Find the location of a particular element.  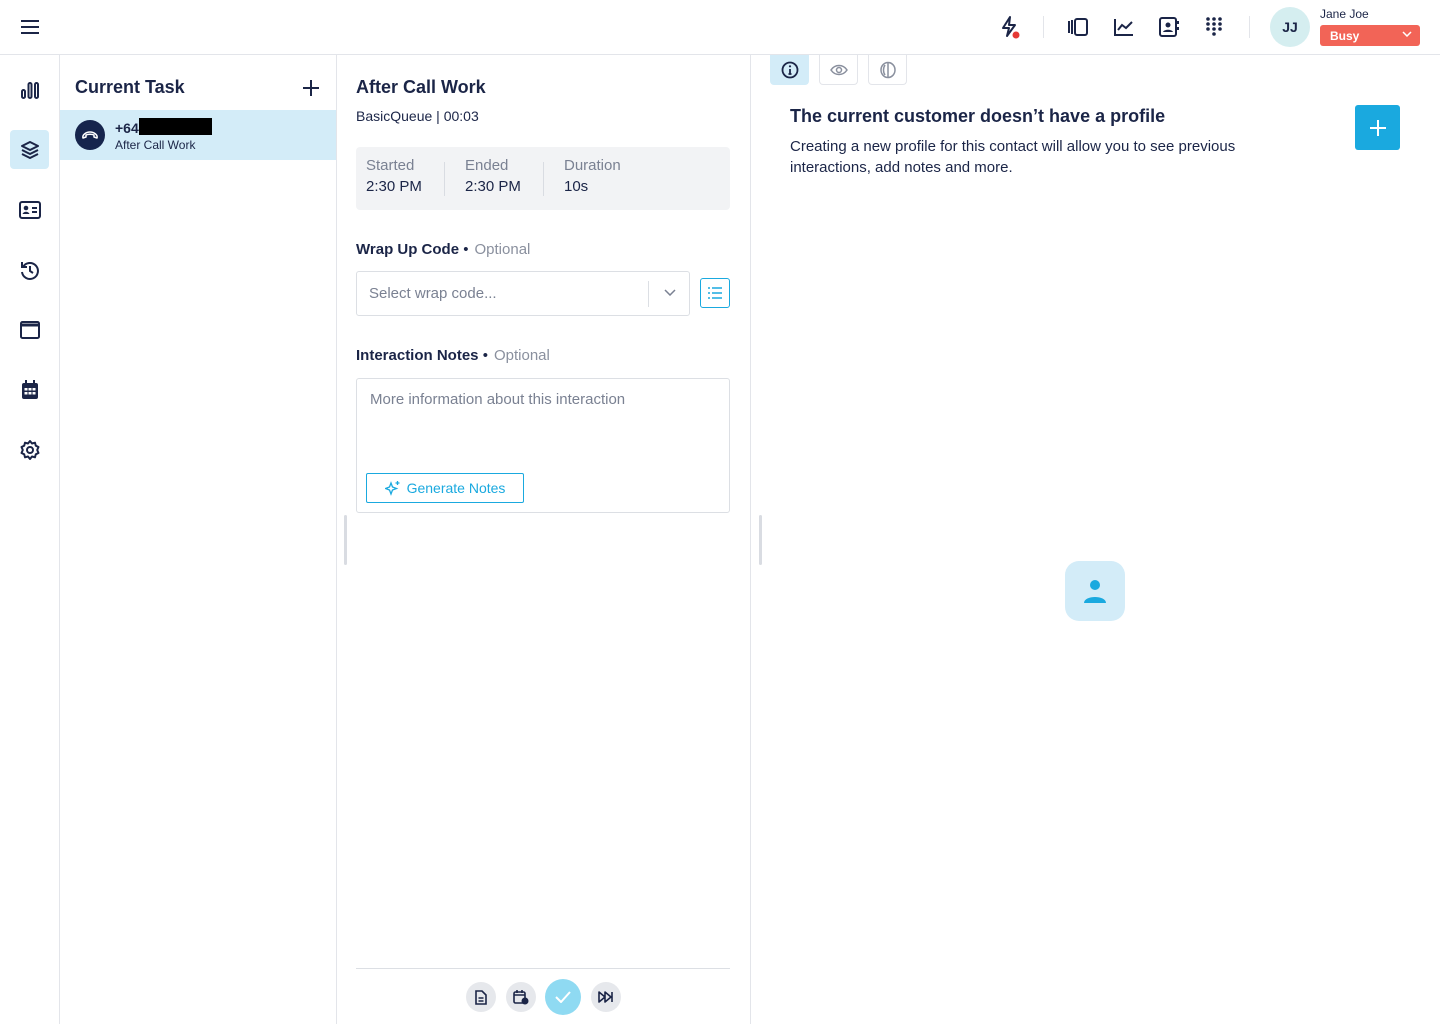

nav-history is located at coordinates (29, 269).